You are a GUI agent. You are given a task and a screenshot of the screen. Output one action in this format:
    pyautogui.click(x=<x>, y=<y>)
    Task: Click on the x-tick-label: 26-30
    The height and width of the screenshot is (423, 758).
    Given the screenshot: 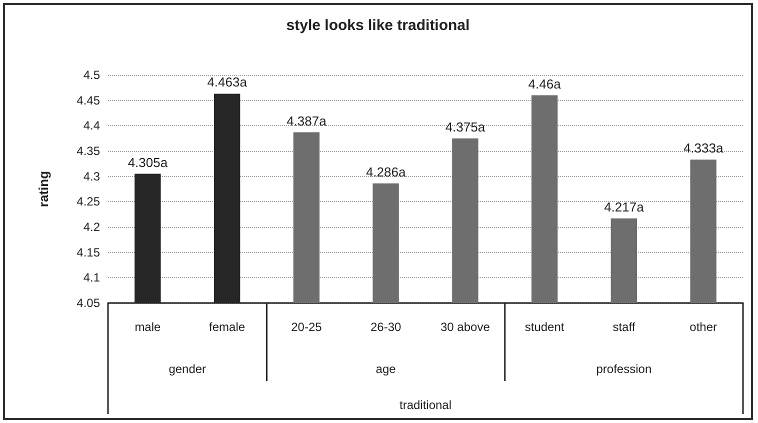 What is the action you would take?
    pyautogui.click(x=386, y=327)
    